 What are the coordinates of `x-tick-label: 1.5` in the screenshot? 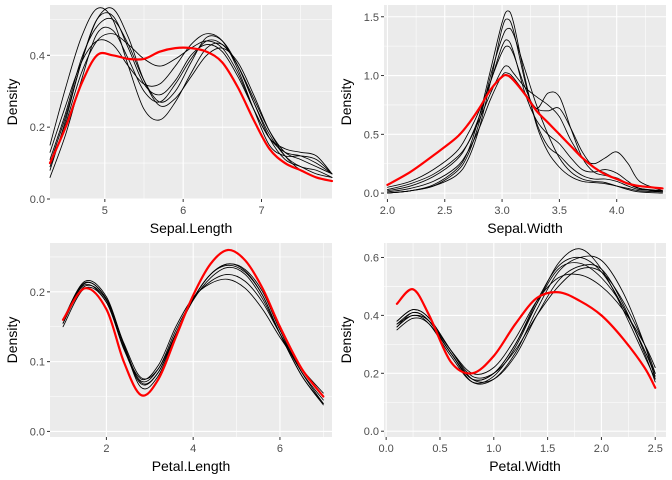 It's located at (547, 449).